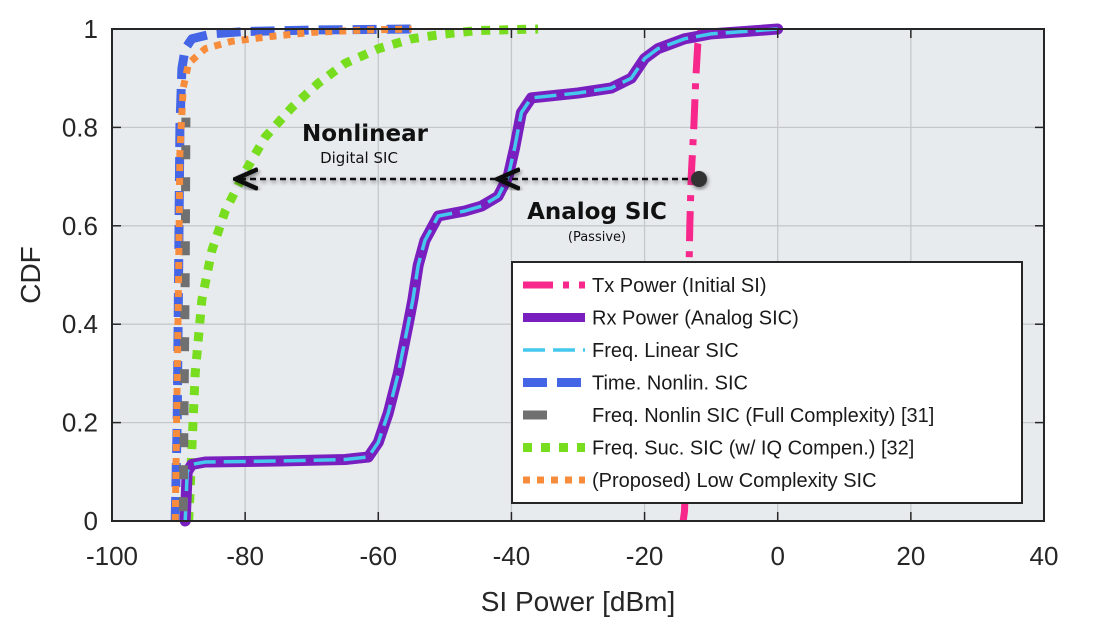  Describe the element at coordinates (597, 212) in the screenshot. I see `annotation-analog-title: Analog SIC` at that location.